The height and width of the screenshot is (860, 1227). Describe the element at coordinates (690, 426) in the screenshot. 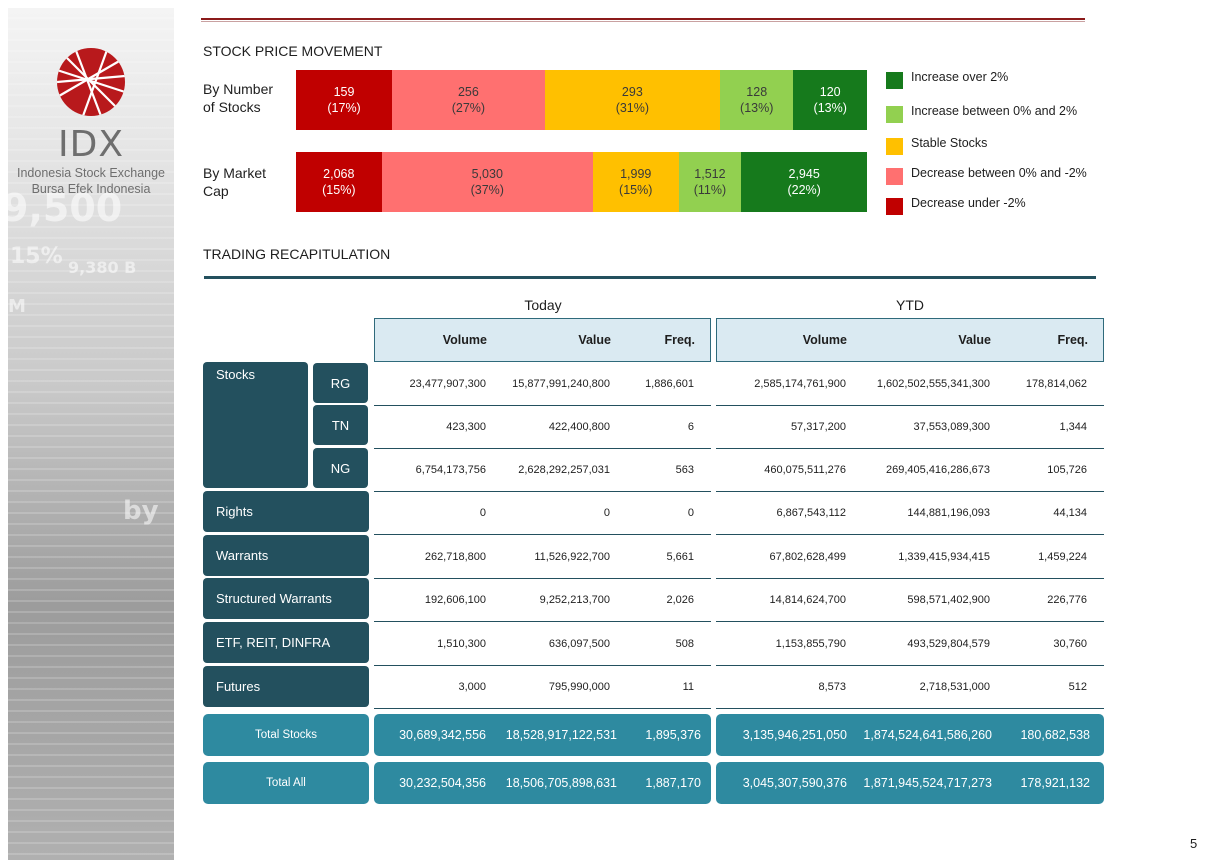

I see `table-cell: 6` at that location.